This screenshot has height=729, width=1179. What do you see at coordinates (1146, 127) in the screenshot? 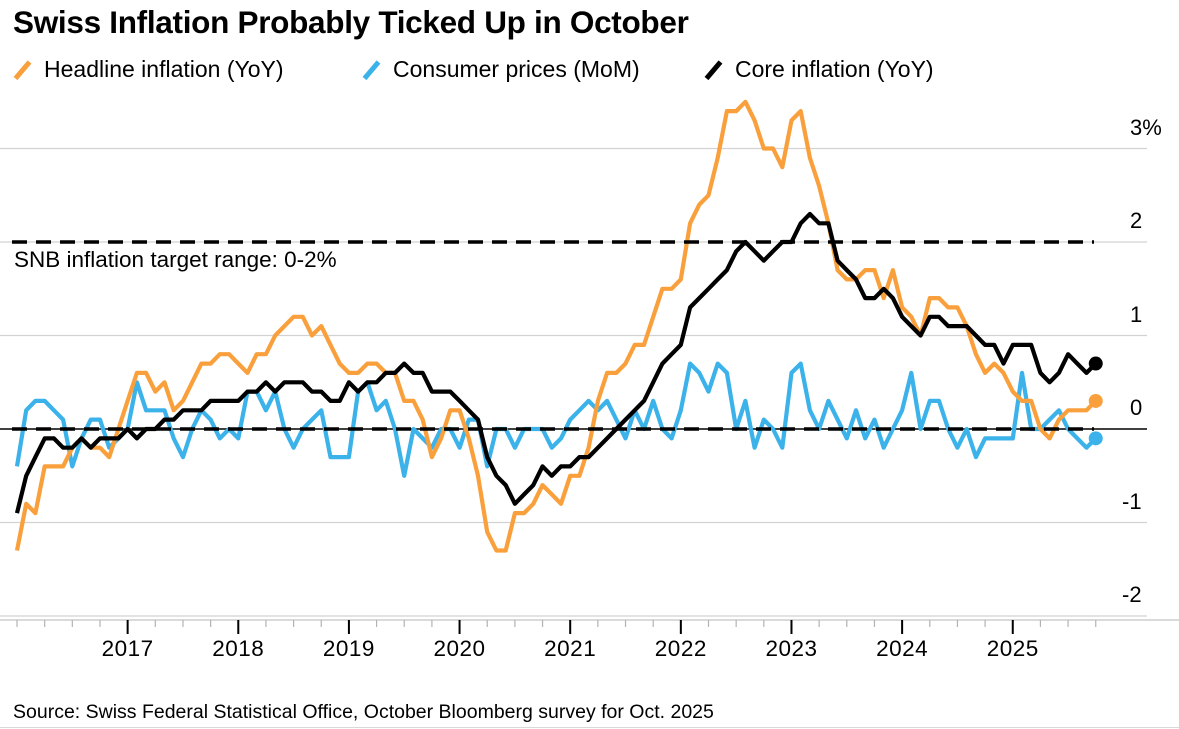
I see `y-tick-label: 3%` at bounding box center [1146, 127].